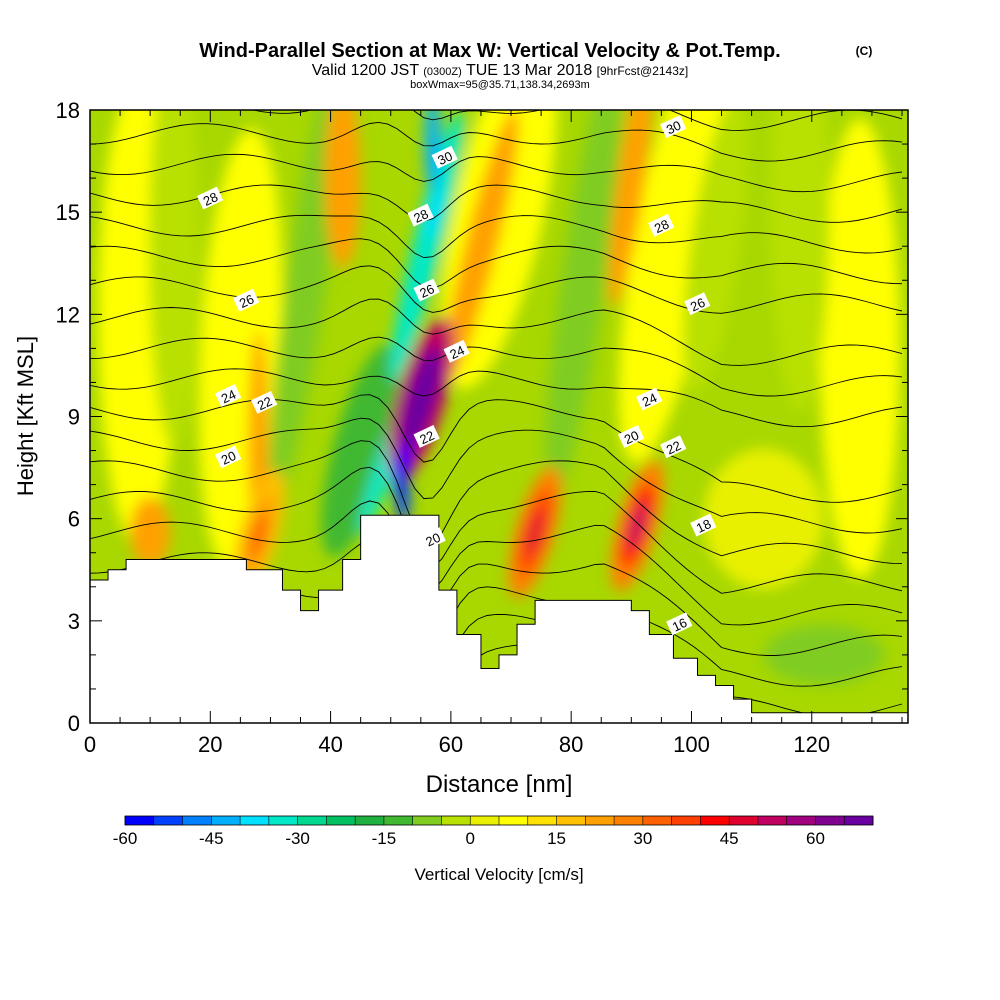 The image size is (1000, 1000). What do you see at coordinates (74, 621) in the screenshot?
I see `y-tick-label: 3` at bounding box center [74, 621].